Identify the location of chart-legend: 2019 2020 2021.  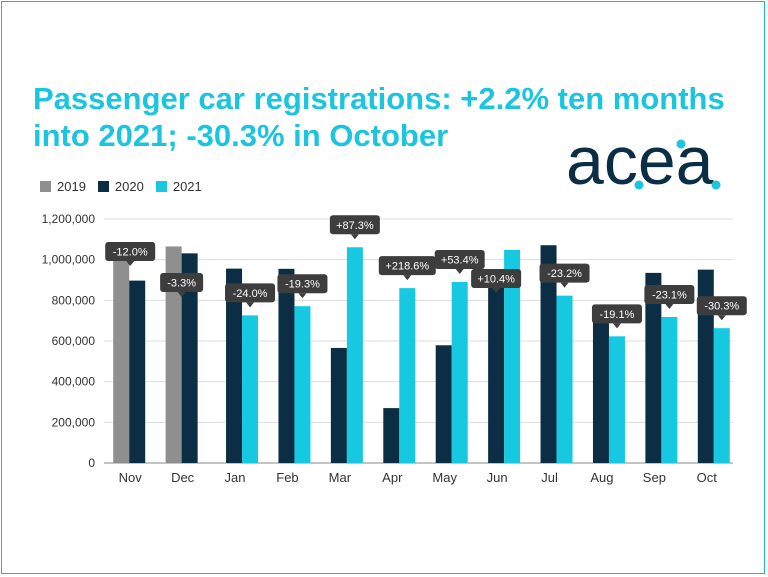
(121, 186).